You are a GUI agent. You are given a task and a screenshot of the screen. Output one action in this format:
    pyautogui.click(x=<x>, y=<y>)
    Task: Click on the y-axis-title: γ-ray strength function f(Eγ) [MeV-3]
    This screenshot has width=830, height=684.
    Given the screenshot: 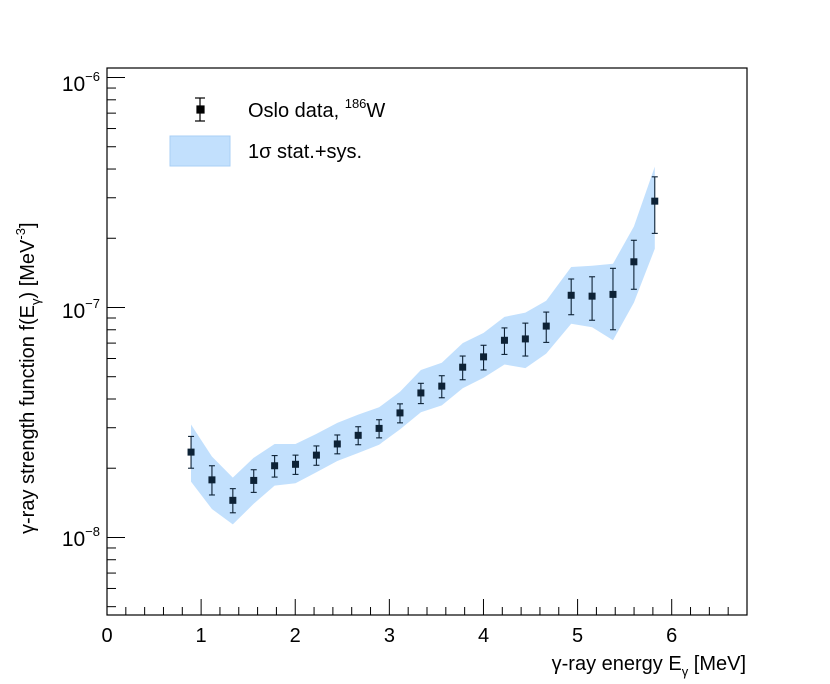 What is the action you would take?
    pyautogui.click(x=28, y=378)
    